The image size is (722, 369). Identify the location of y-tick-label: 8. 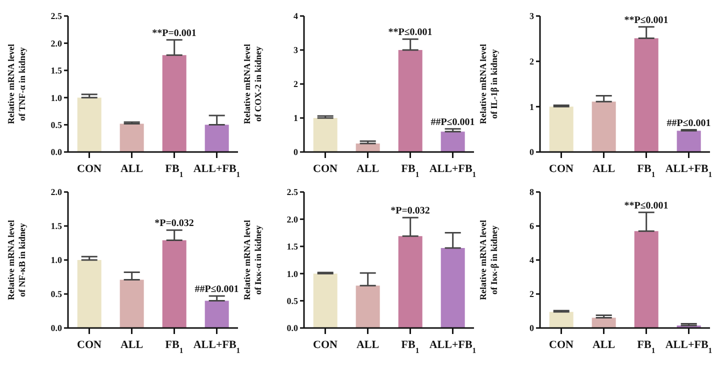
(532, 192).